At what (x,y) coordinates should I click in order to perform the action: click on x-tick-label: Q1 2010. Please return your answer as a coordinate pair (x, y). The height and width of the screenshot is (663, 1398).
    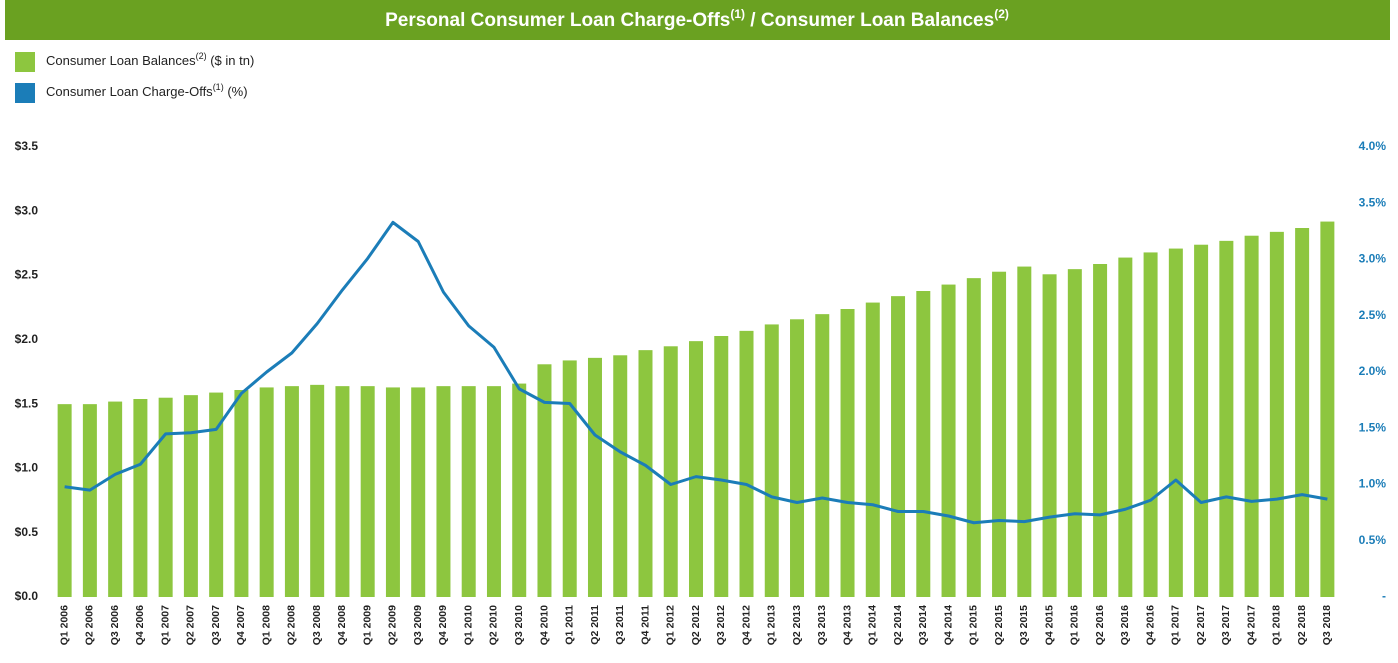
    Looking at the image, I should click on (468, 625).